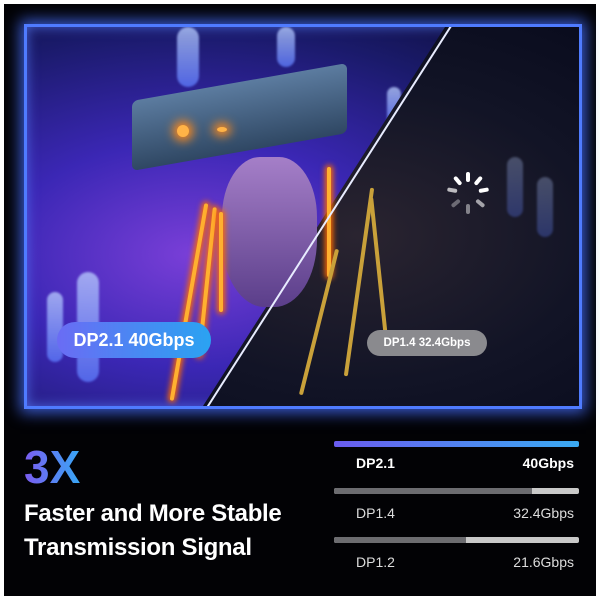  What do you see at coordinates (456, 444) in the screenshot?
I see `bar-dp21` at bounding box center [456, 444].